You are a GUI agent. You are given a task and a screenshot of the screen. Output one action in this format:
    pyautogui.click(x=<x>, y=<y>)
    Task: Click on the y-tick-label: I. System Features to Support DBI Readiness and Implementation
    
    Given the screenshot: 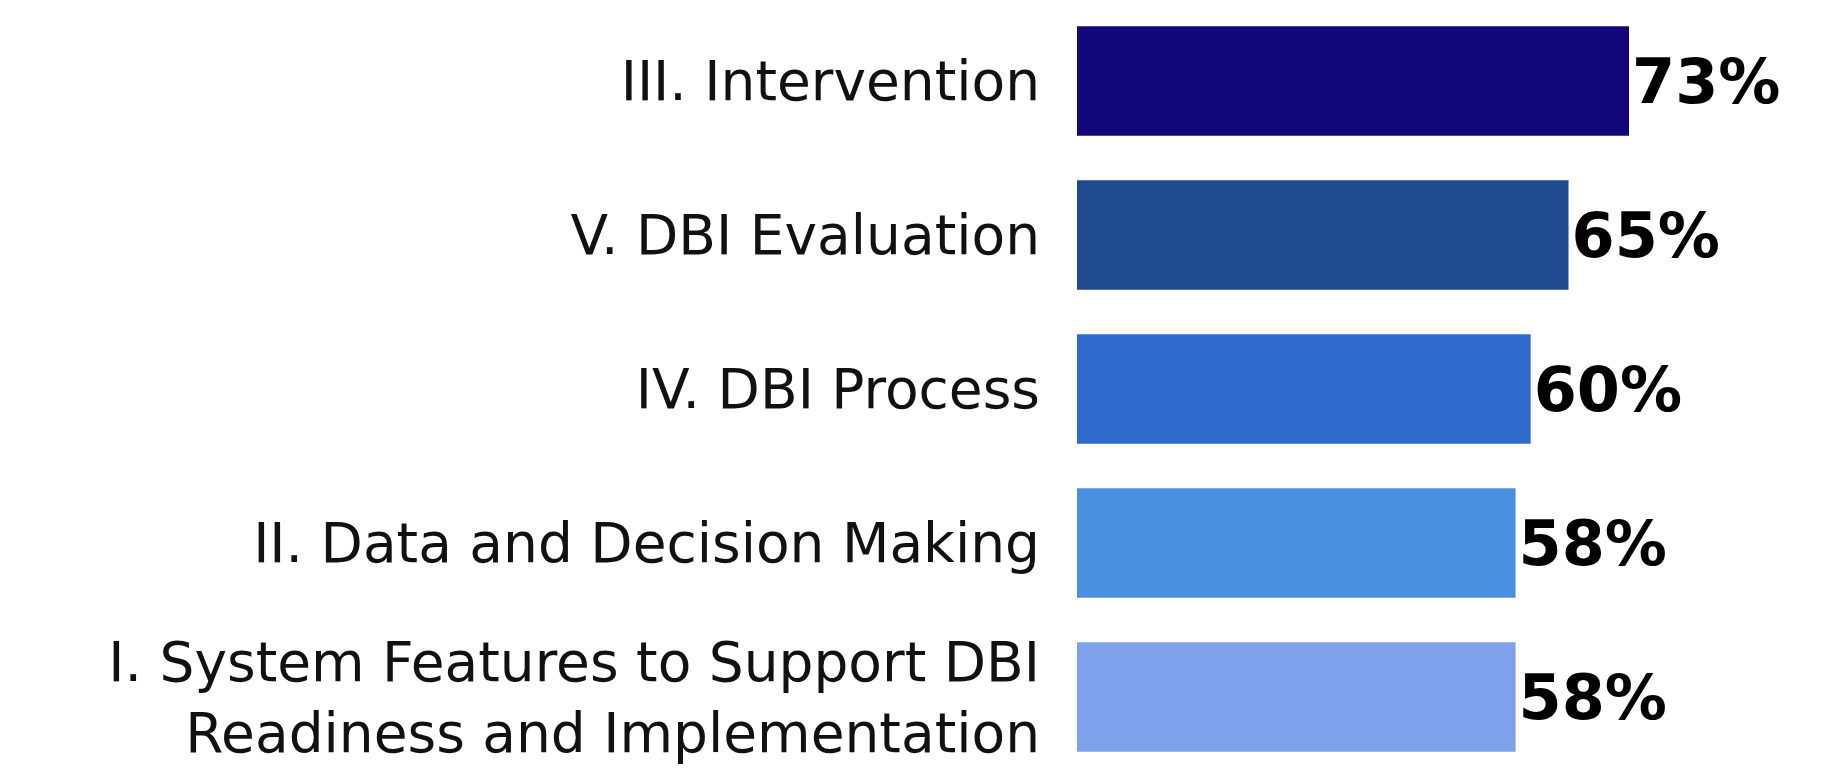 What is the action you would take?
    pyautogui.click(x=574, y=697)
    